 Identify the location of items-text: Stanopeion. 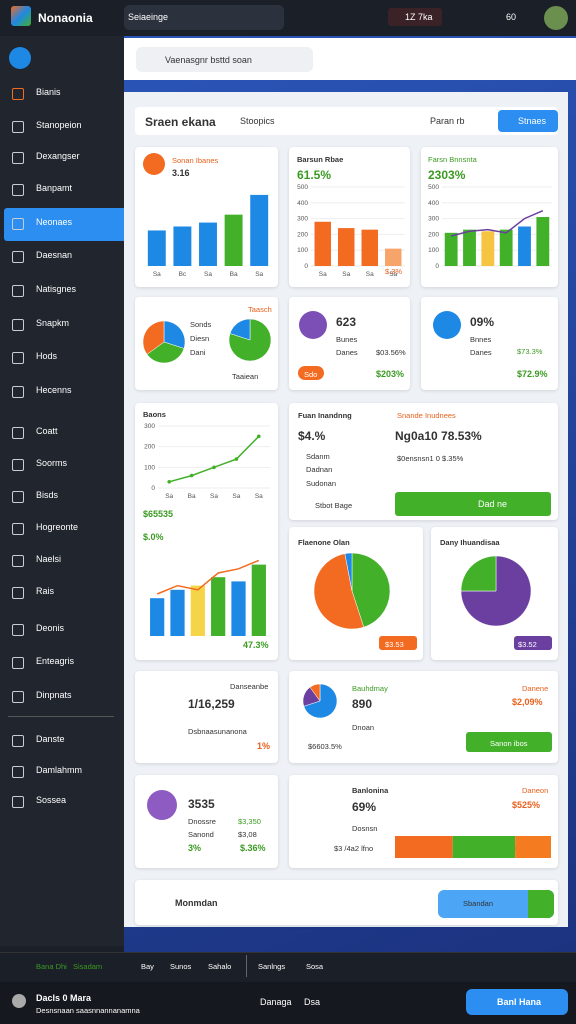
(59, 125).